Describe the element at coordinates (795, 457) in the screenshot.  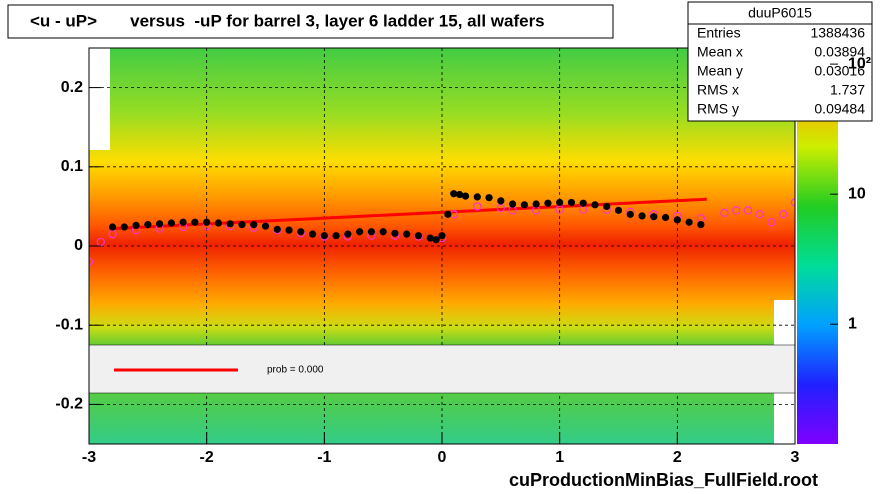
I see `x-tick-label: 3` at that location.